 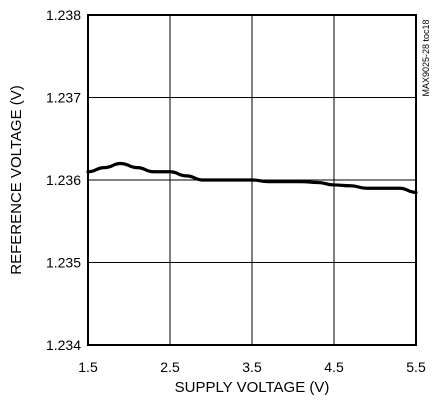 I want to click on y-tick-label: 1.235, so click(x=63, y=263).